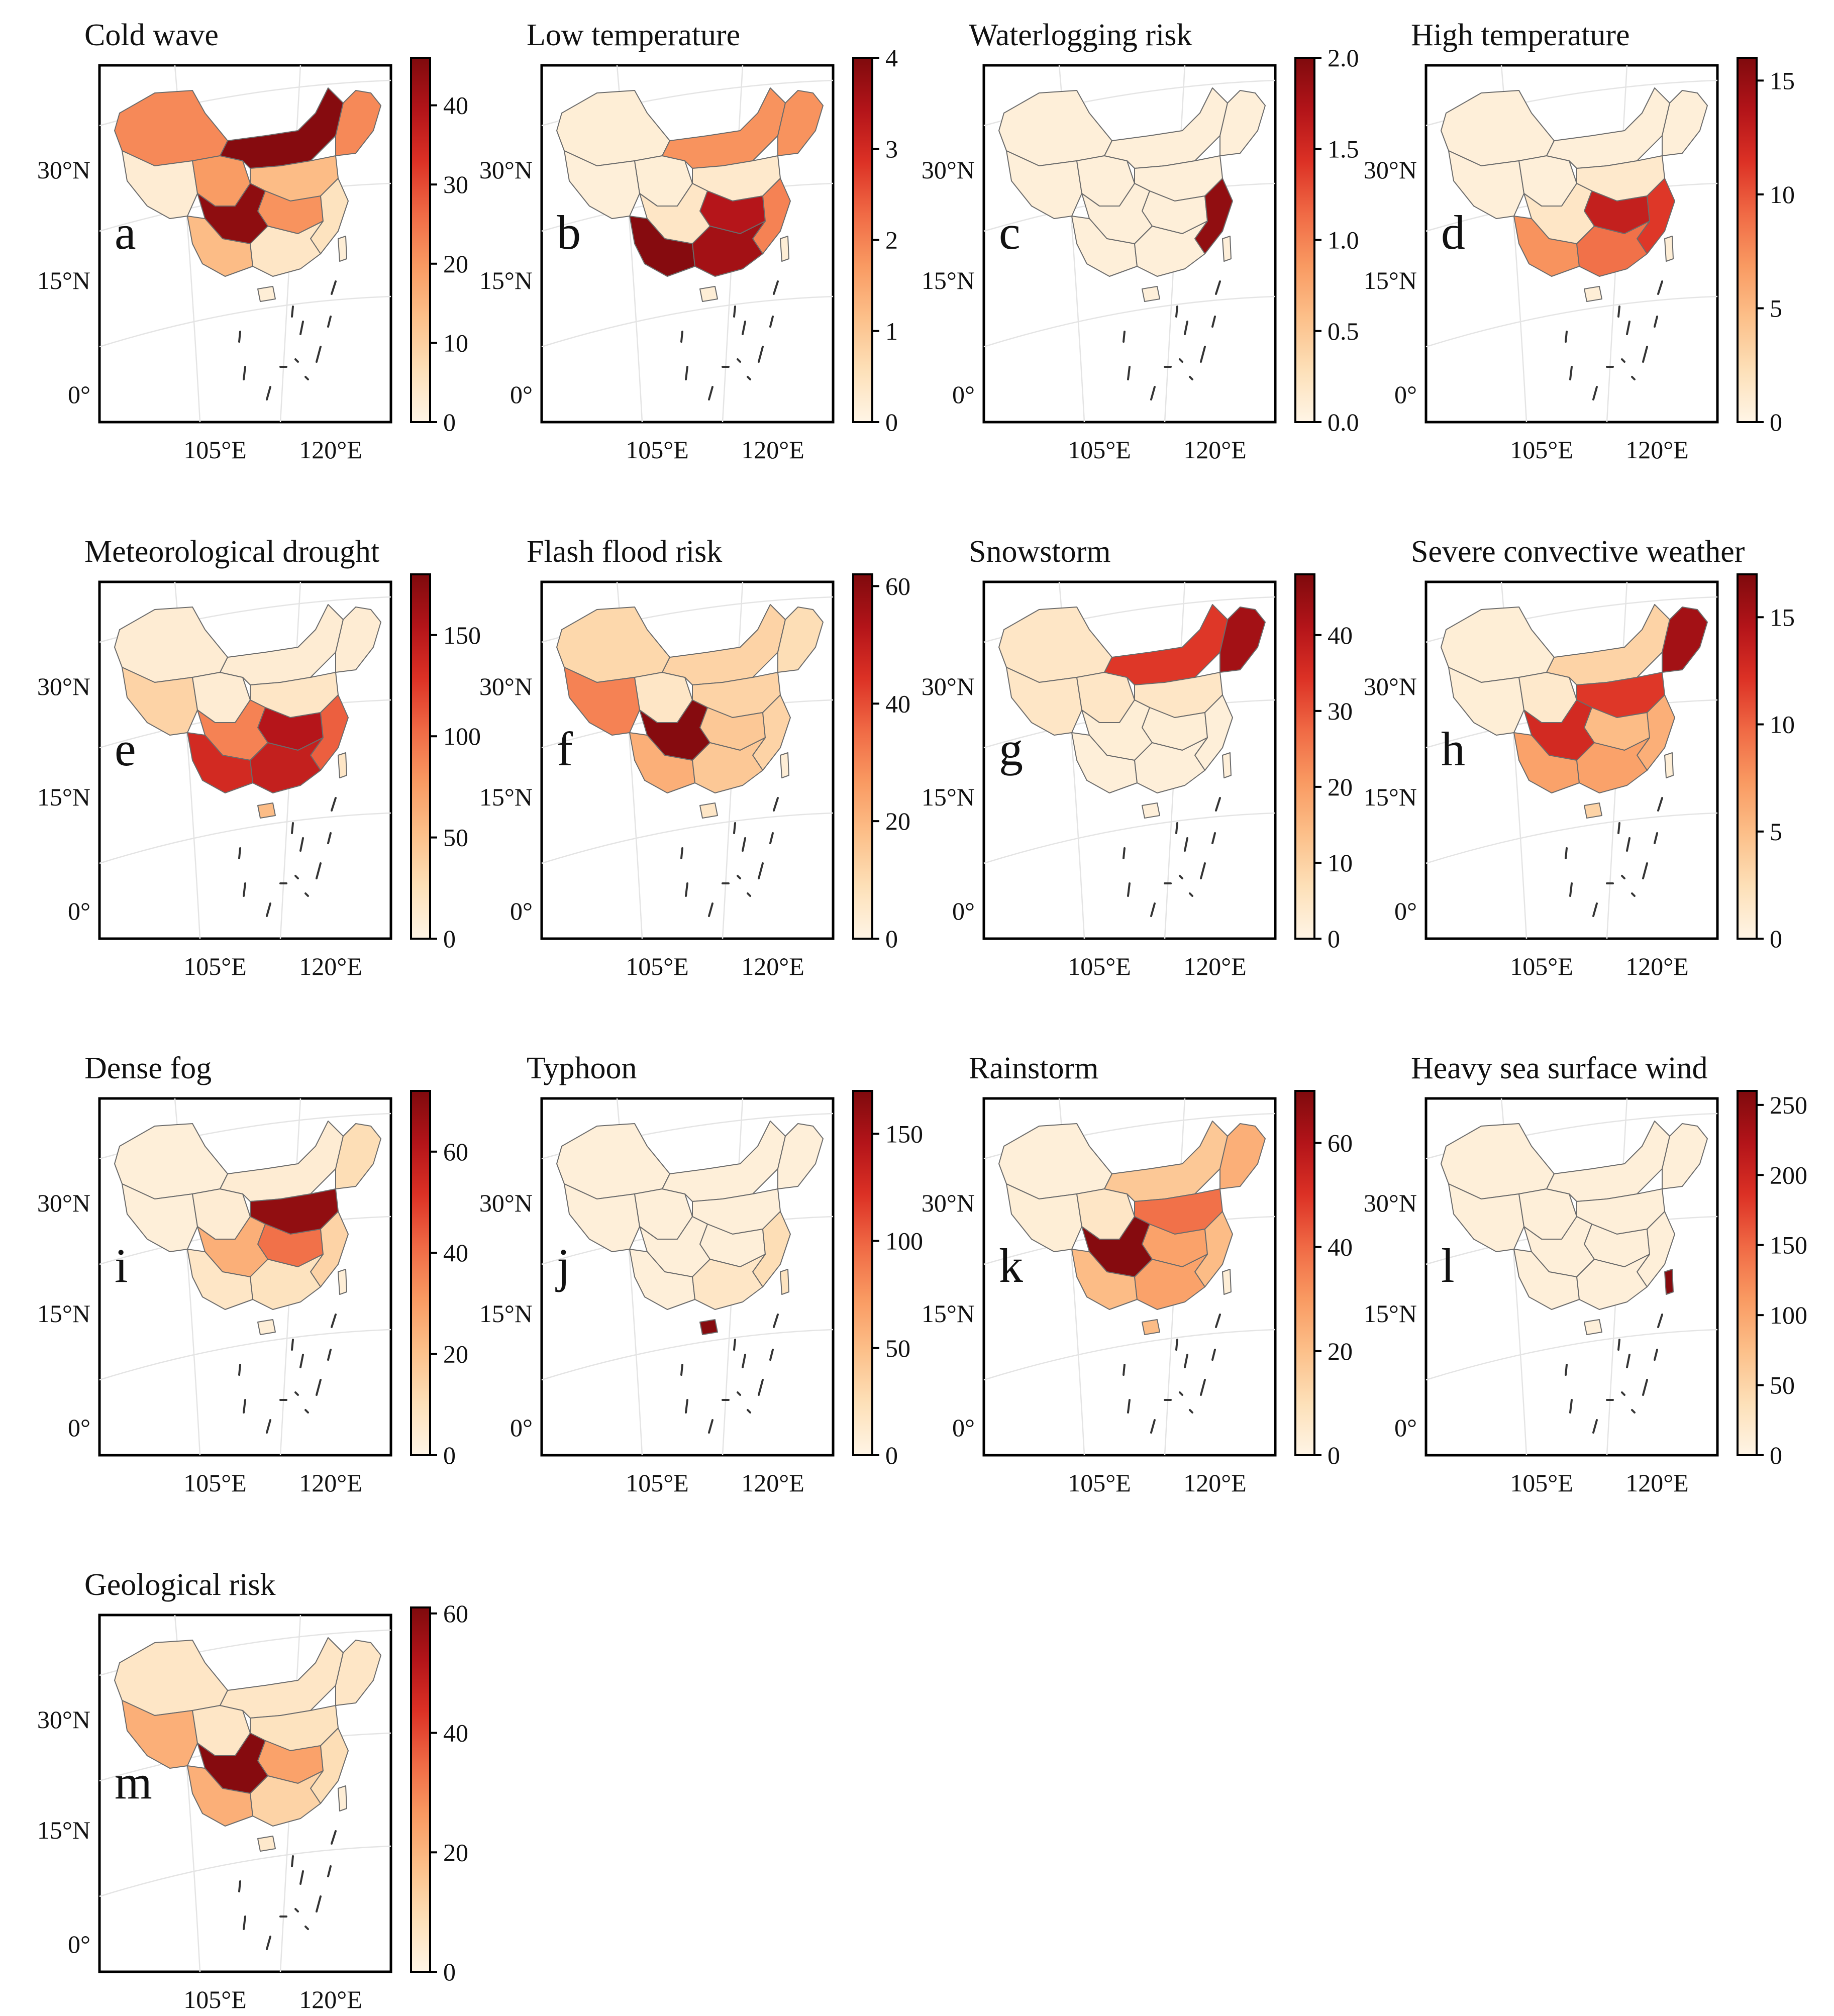 This screenshot has height=2016, width=1834. I want to click on panel-k: Rainstorm k 30°N 15°N 0° 105°E 120°E 0 20 40 60, so click(1137, 1274).